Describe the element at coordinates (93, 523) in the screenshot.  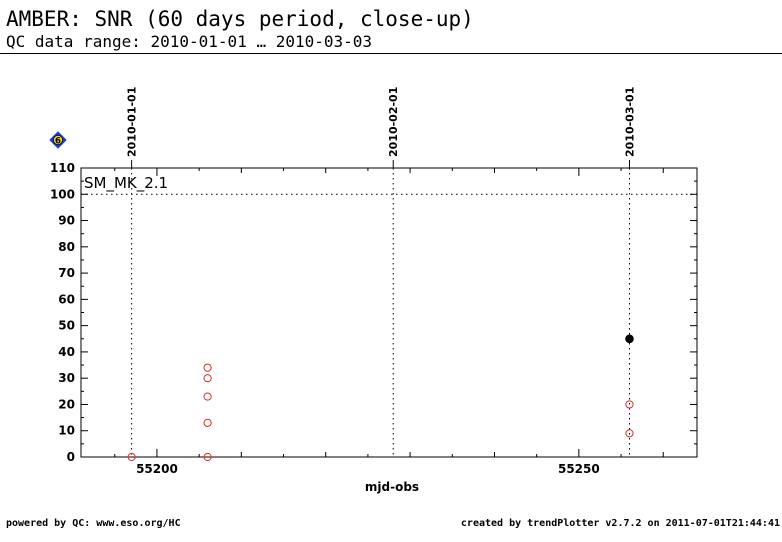
I see `footer-powered-by: powered by QC: www.eso.org/HC` at that location.